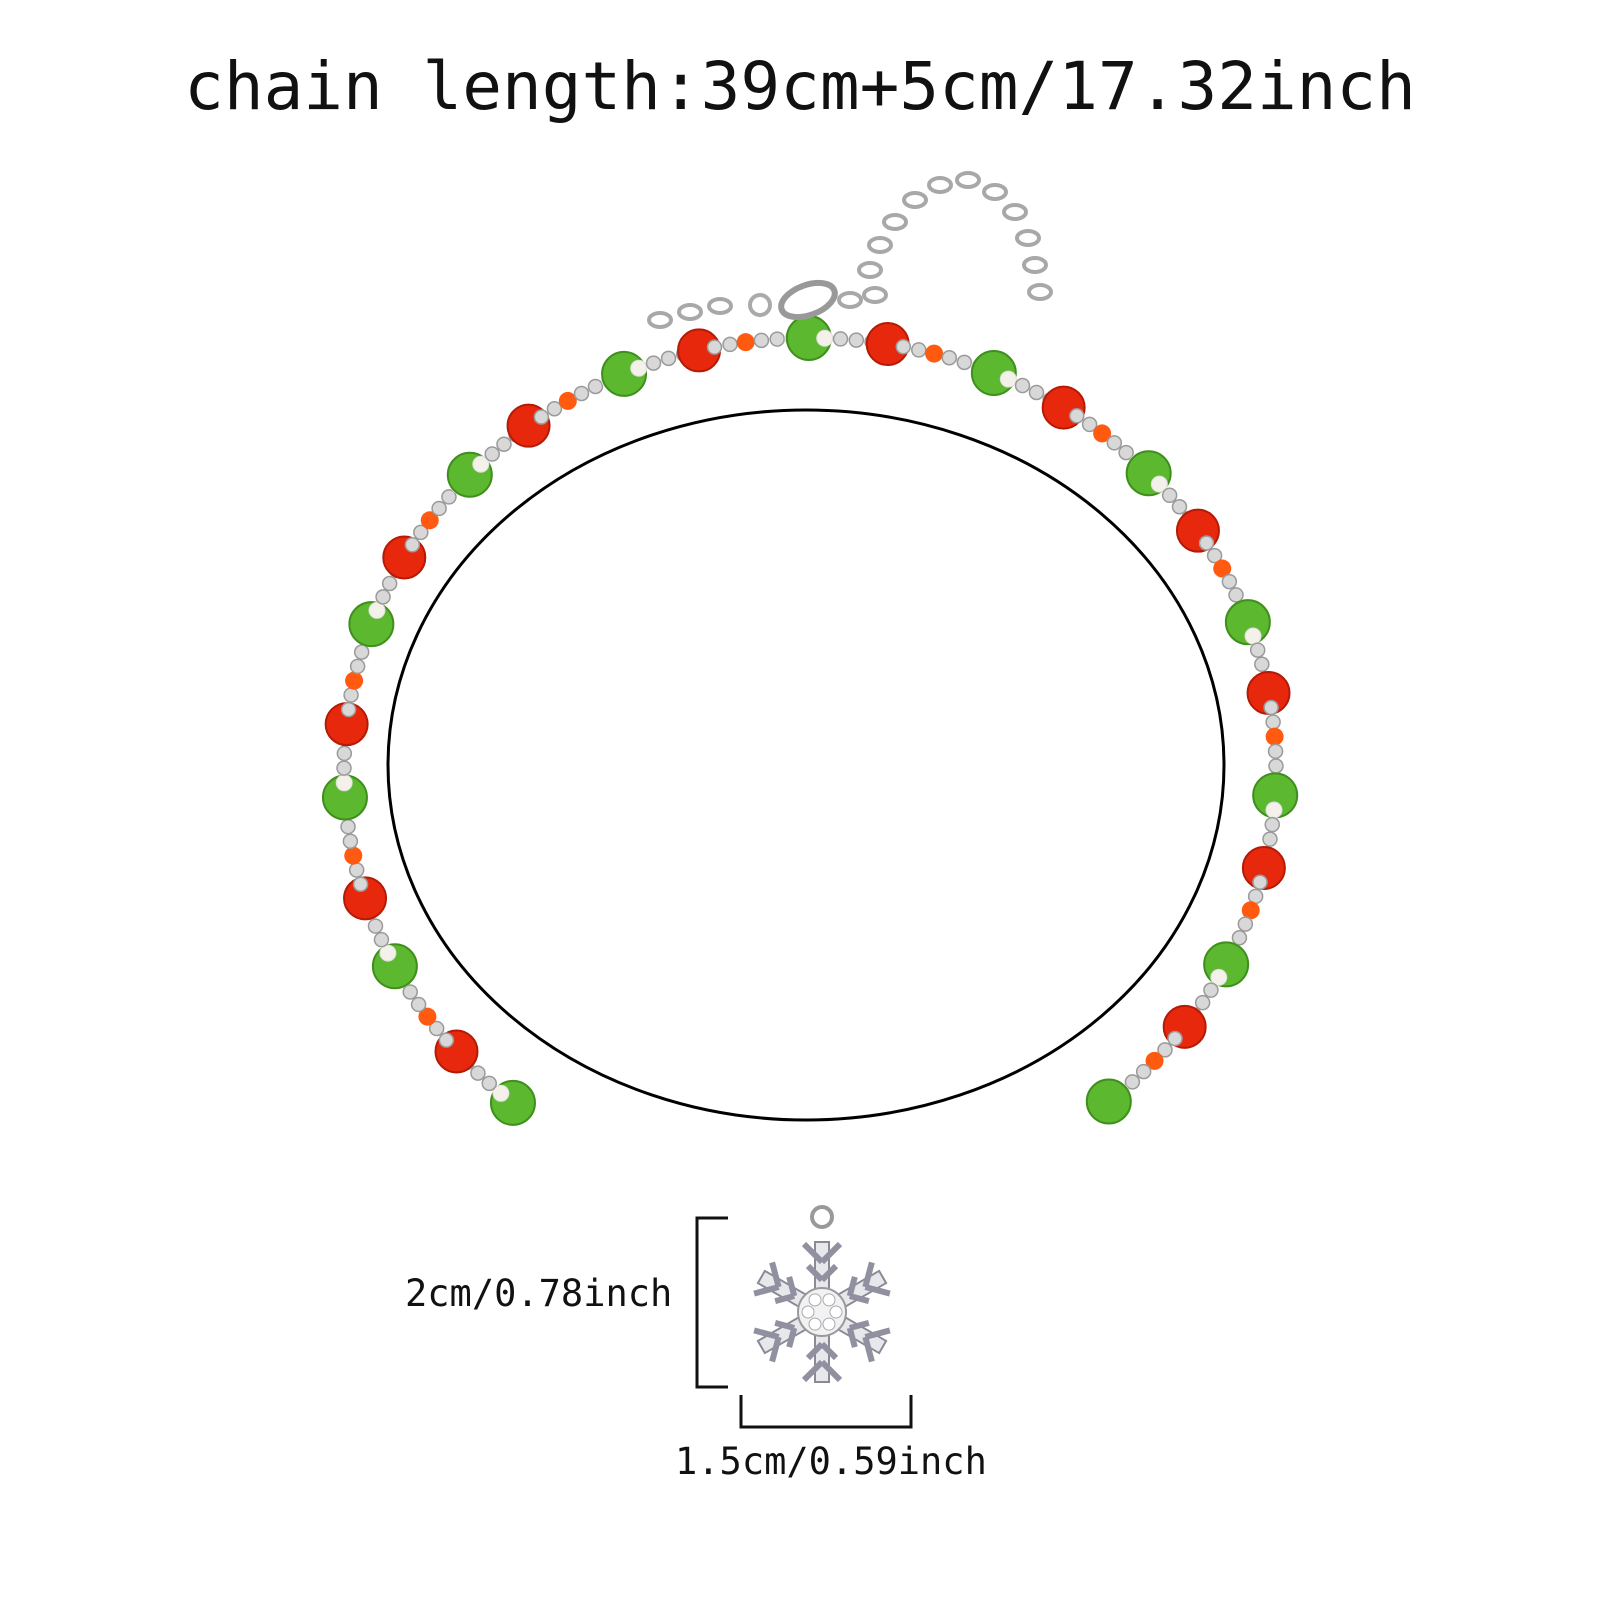 This screenshot has width=1600, height=1600. What do you see at coordinates (1108, 1101) in the screenshot?
I see `green-crystal-bead` at bounding box center [1108, 1101].